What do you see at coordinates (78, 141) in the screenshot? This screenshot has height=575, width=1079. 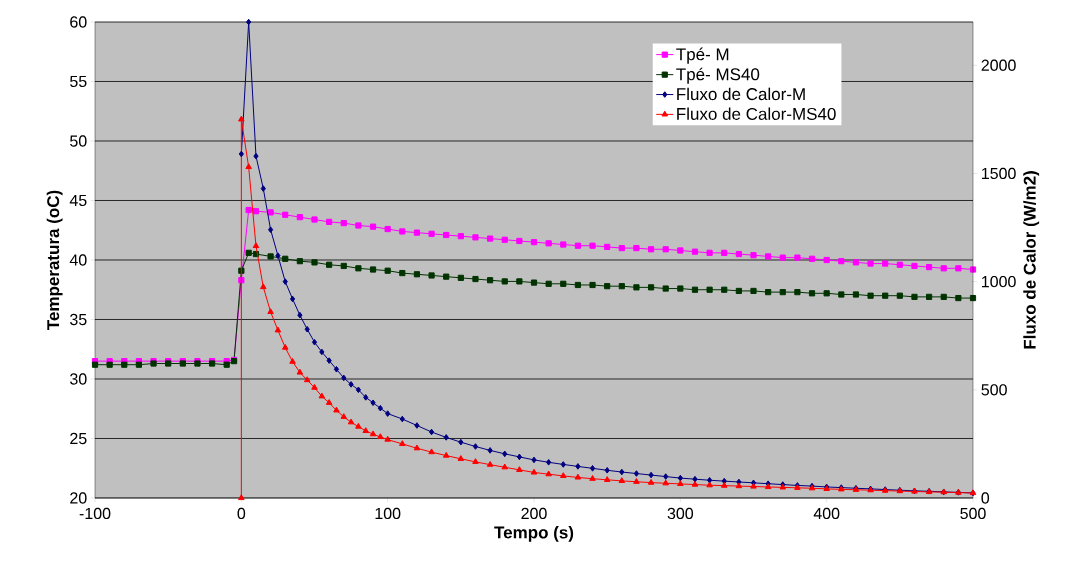 I see `y-tick-label: 50` at bounding box center [78, 141].